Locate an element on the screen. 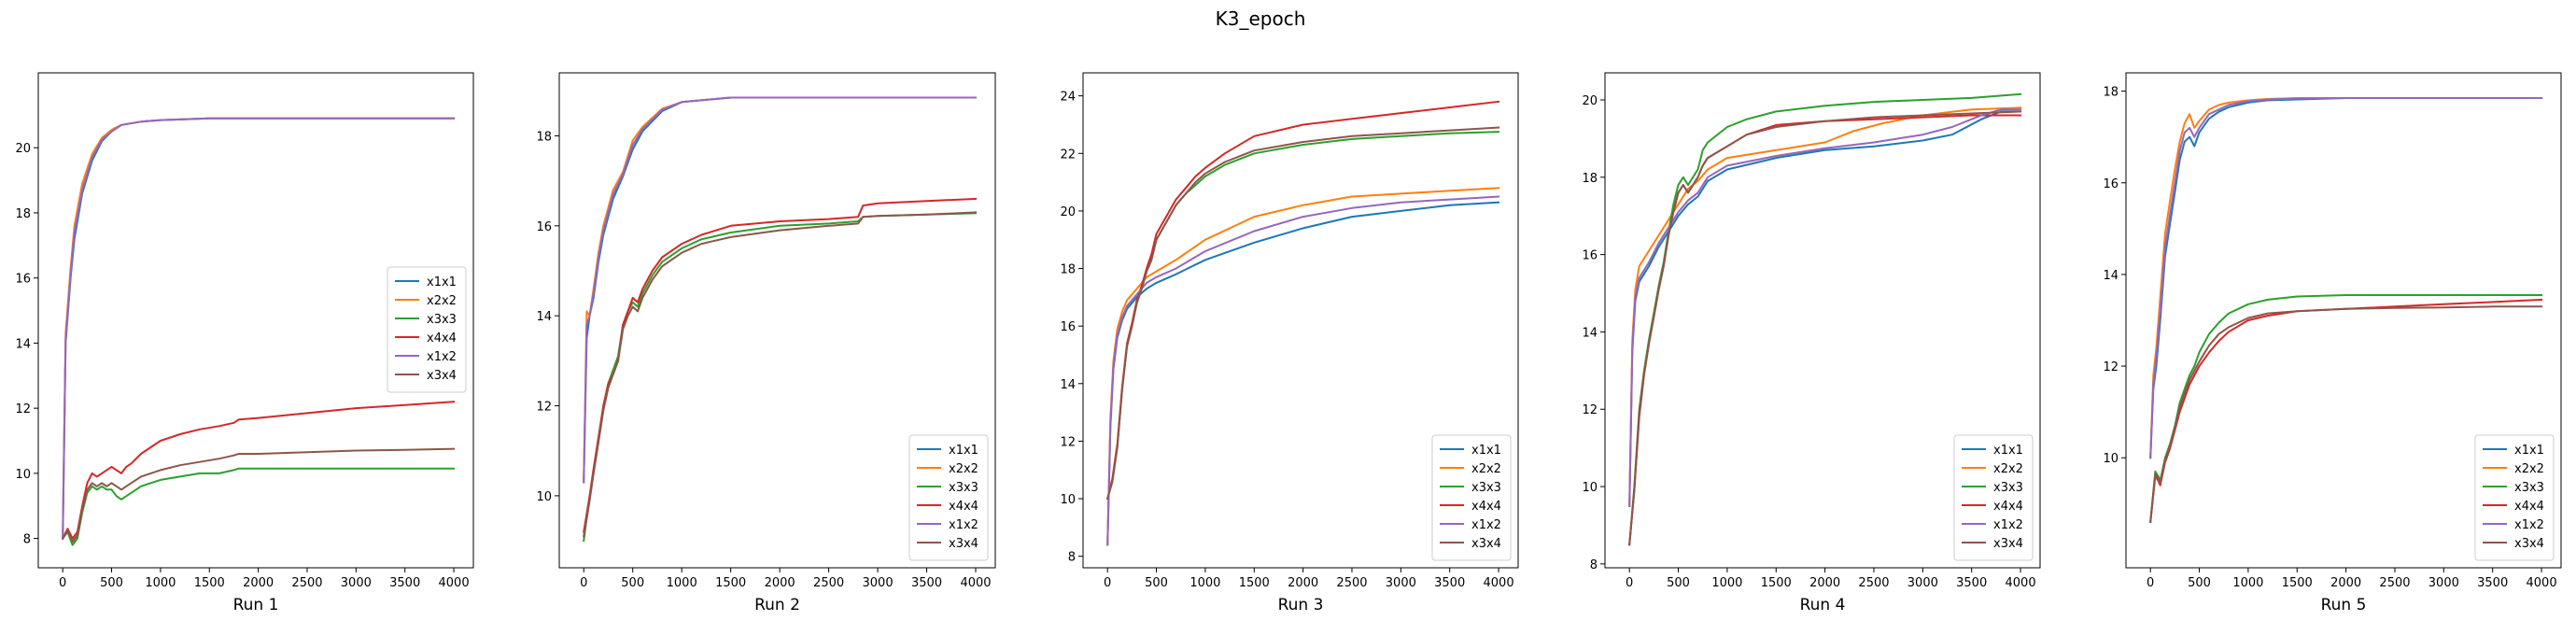 The width and height of the screenshot is (2576, 621). series-line-x2x2 is located at coordinates (2346, 278).